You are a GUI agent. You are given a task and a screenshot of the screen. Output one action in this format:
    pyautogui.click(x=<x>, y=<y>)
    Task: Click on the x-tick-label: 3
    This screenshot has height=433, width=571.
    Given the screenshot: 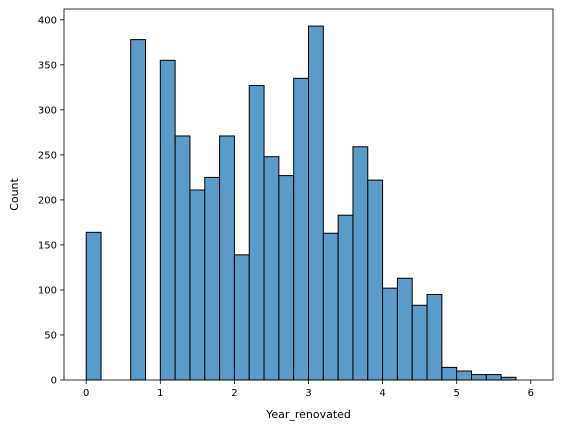 What is the action you would take?
    pyautogui.click(x=308, y=393)
    